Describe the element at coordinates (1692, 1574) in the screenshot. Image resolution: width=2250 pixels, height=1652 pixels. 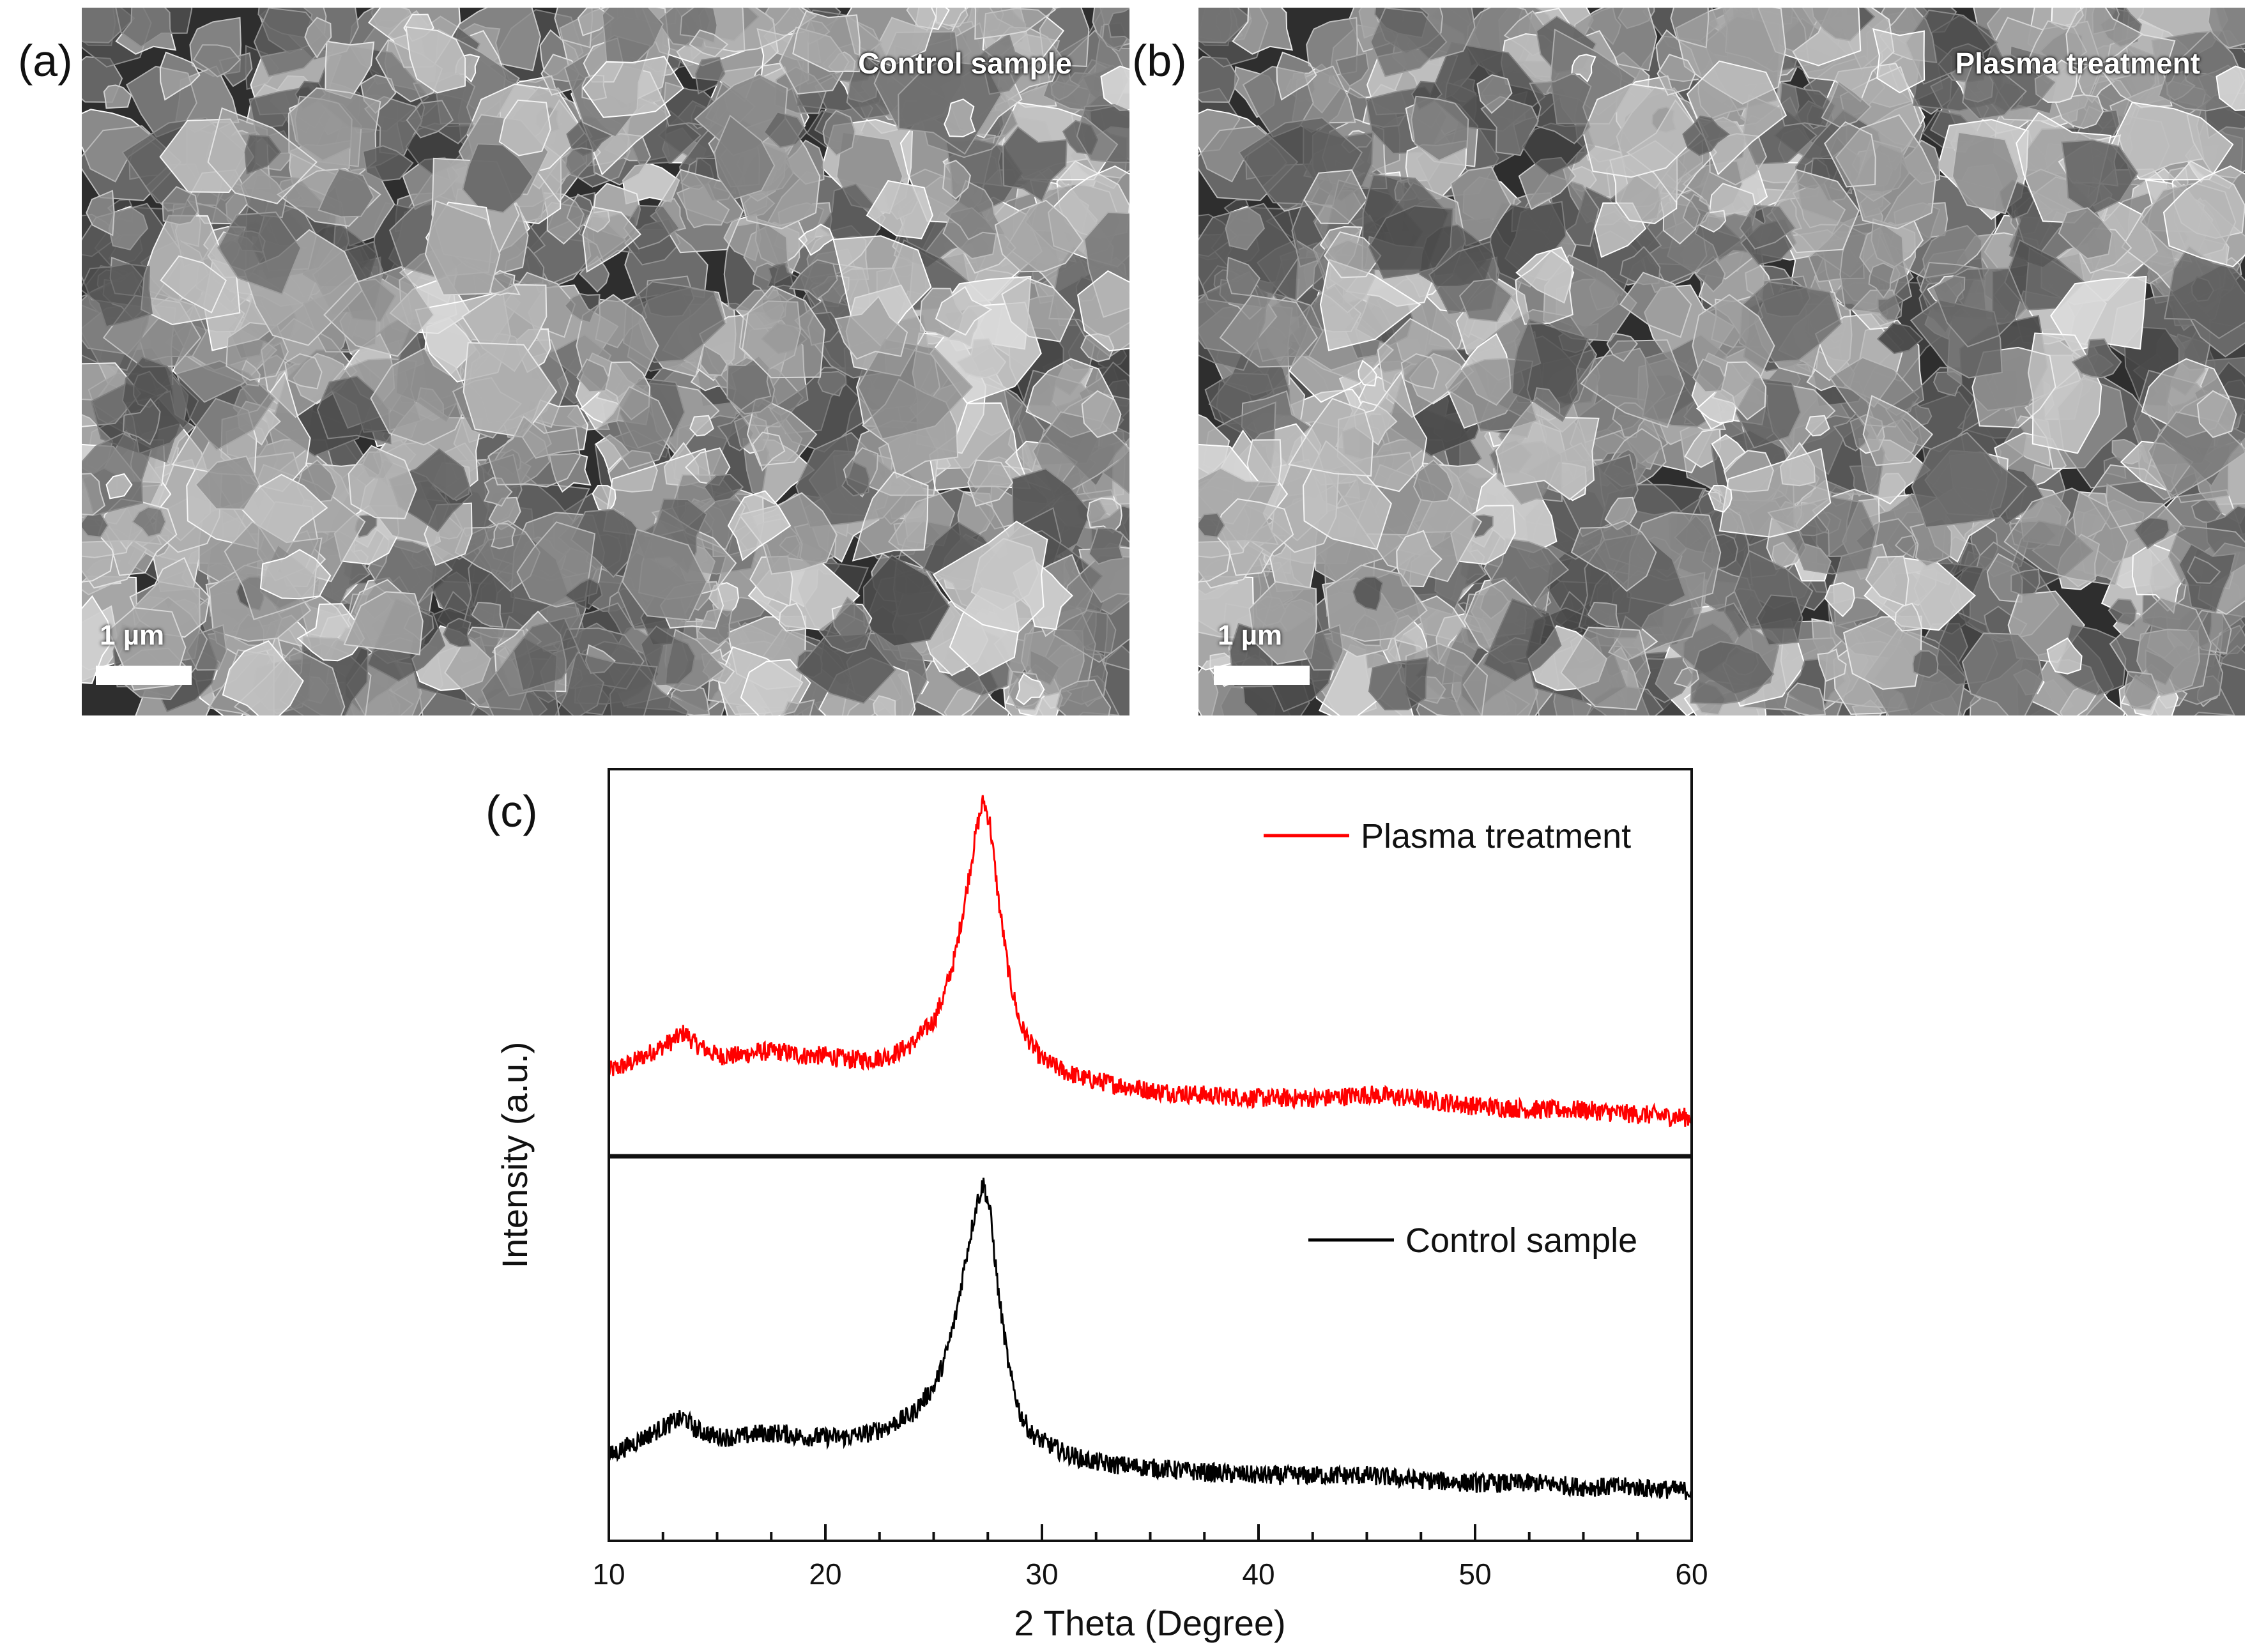
I see `x-tick-label: 60` at that location.